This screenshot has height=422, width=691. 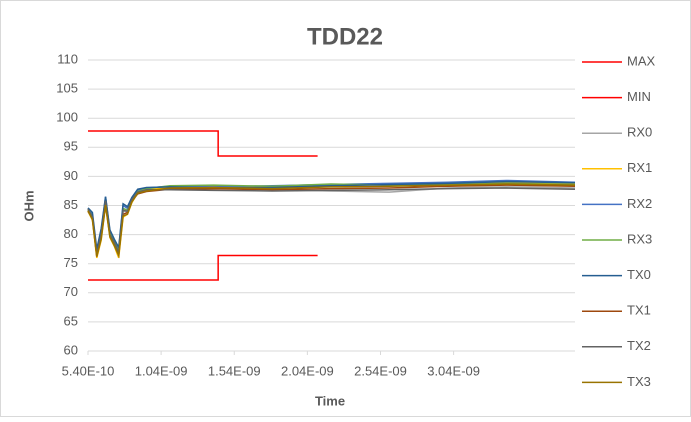 What do you see at coordinates (161, 370) in the screenshot?
I see `x-tick-label: 1.04E-09` at bounding box center [161, 370].